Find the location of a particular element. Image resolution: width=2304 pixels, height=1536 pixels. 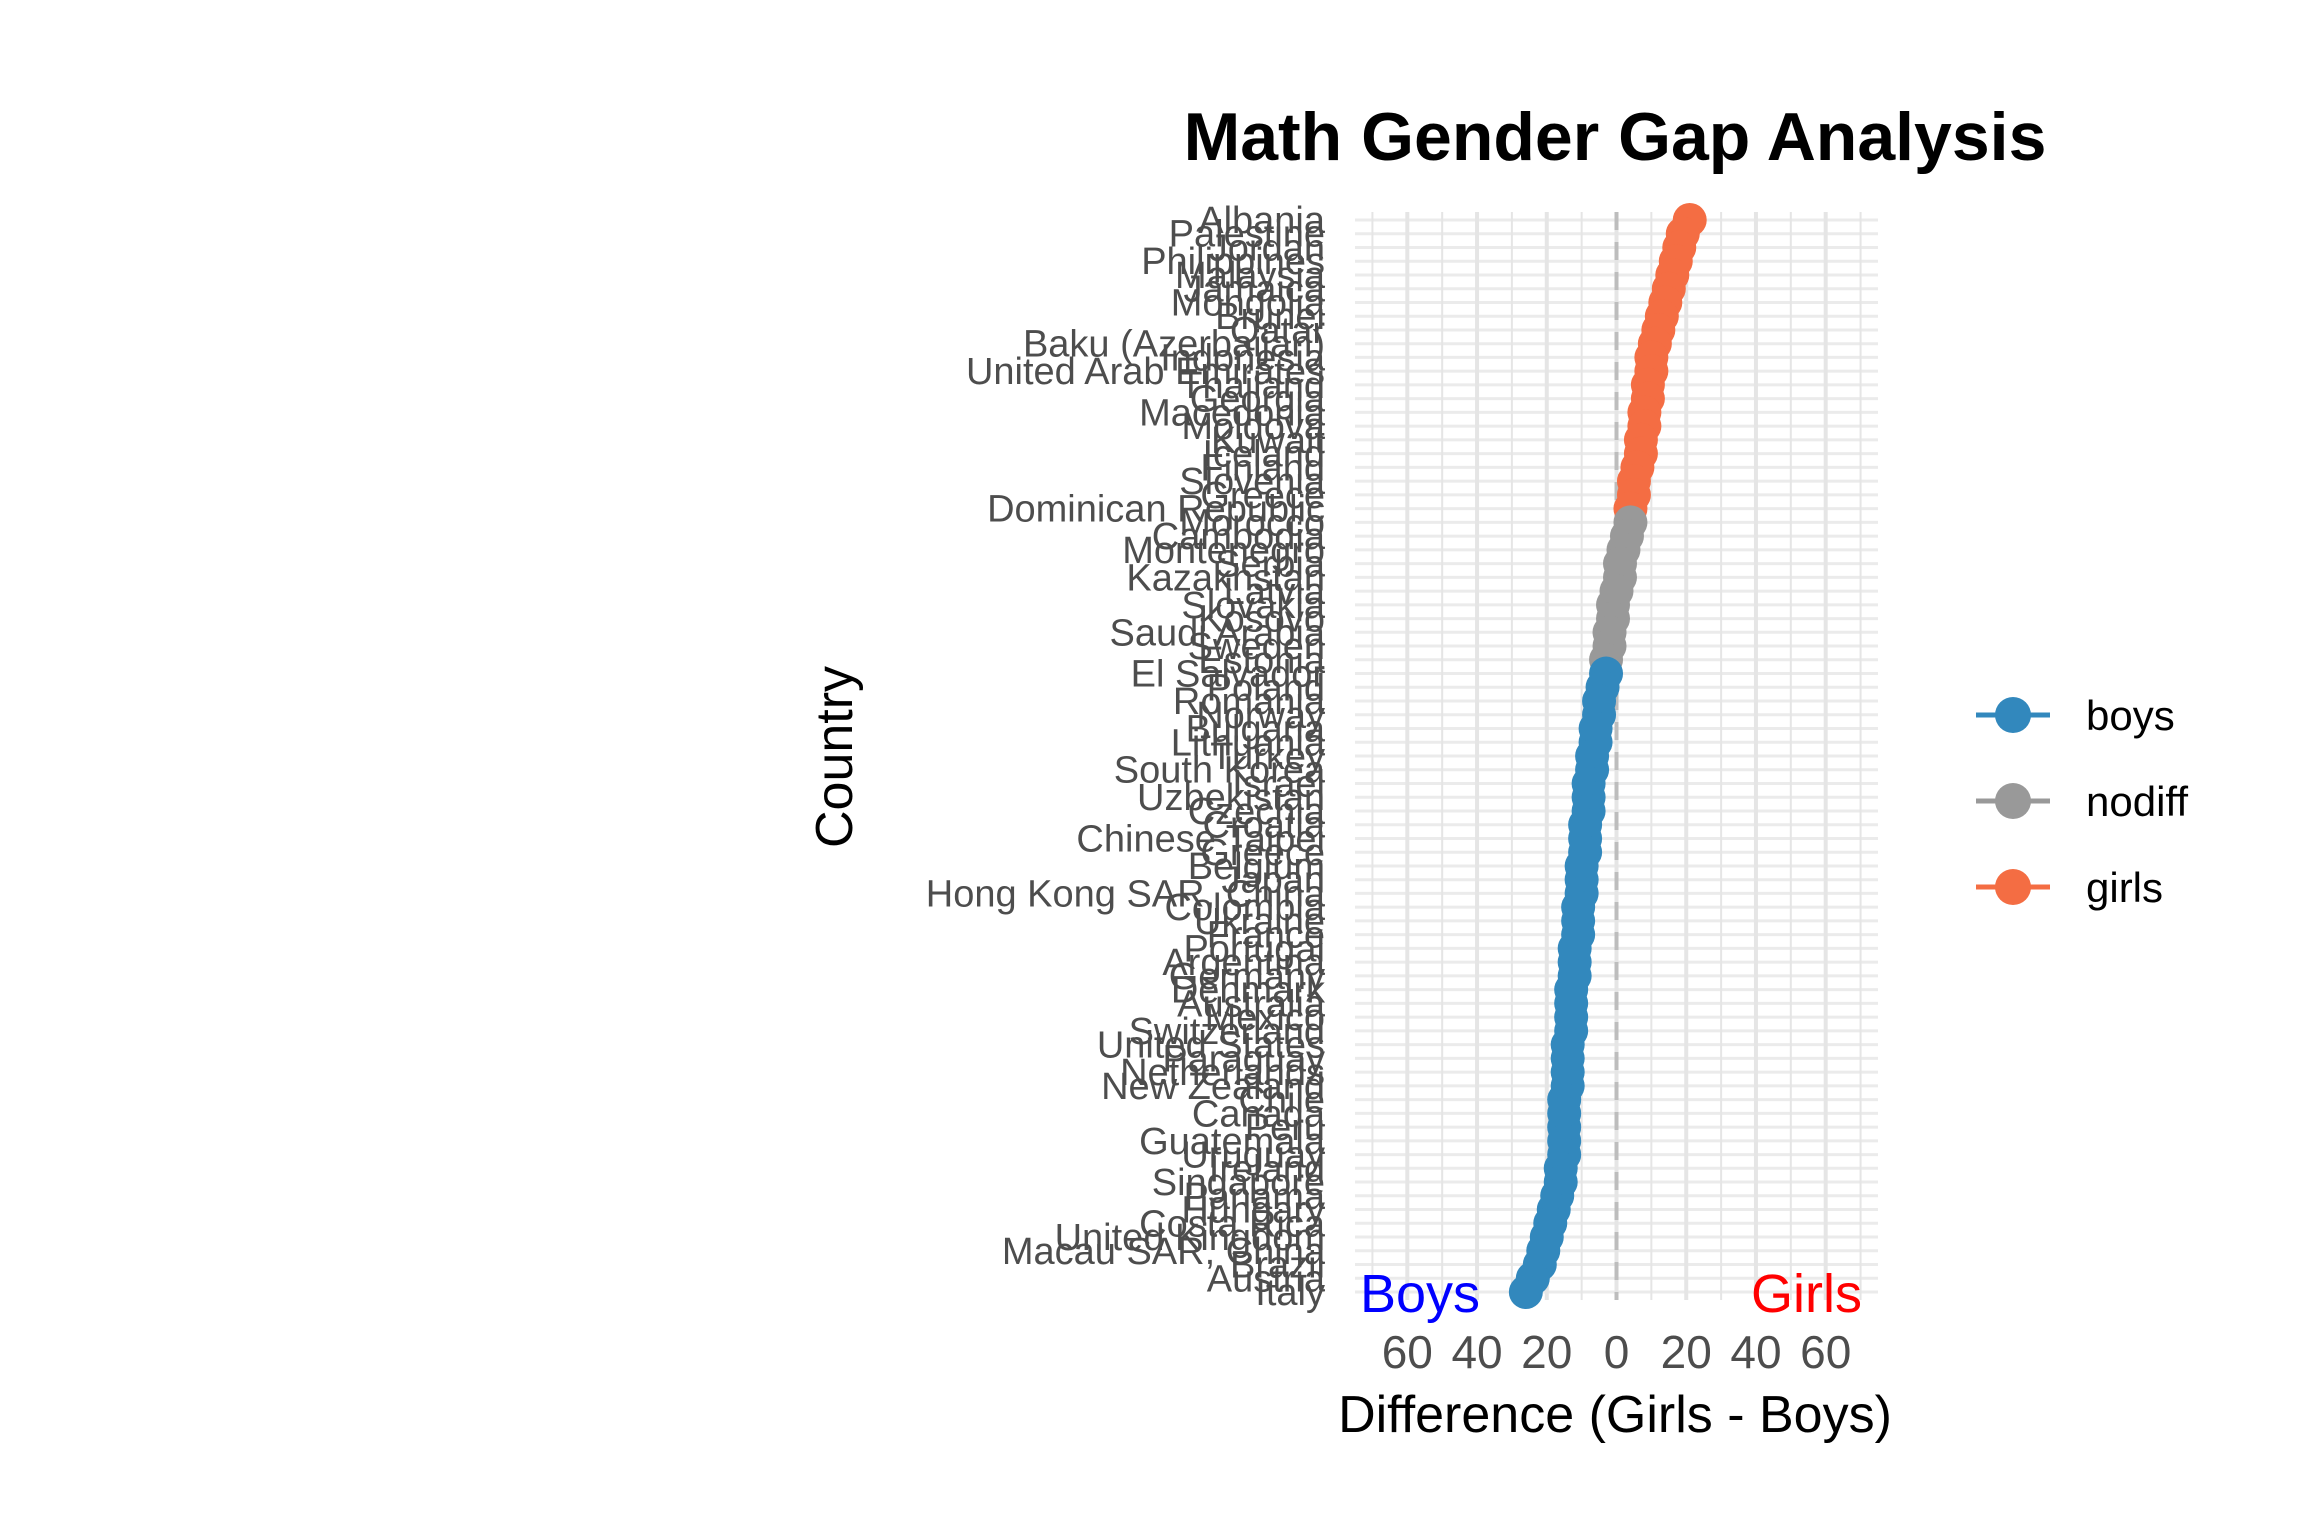

y-tick-label: Singapore is located at coordinates (1238, 1183).